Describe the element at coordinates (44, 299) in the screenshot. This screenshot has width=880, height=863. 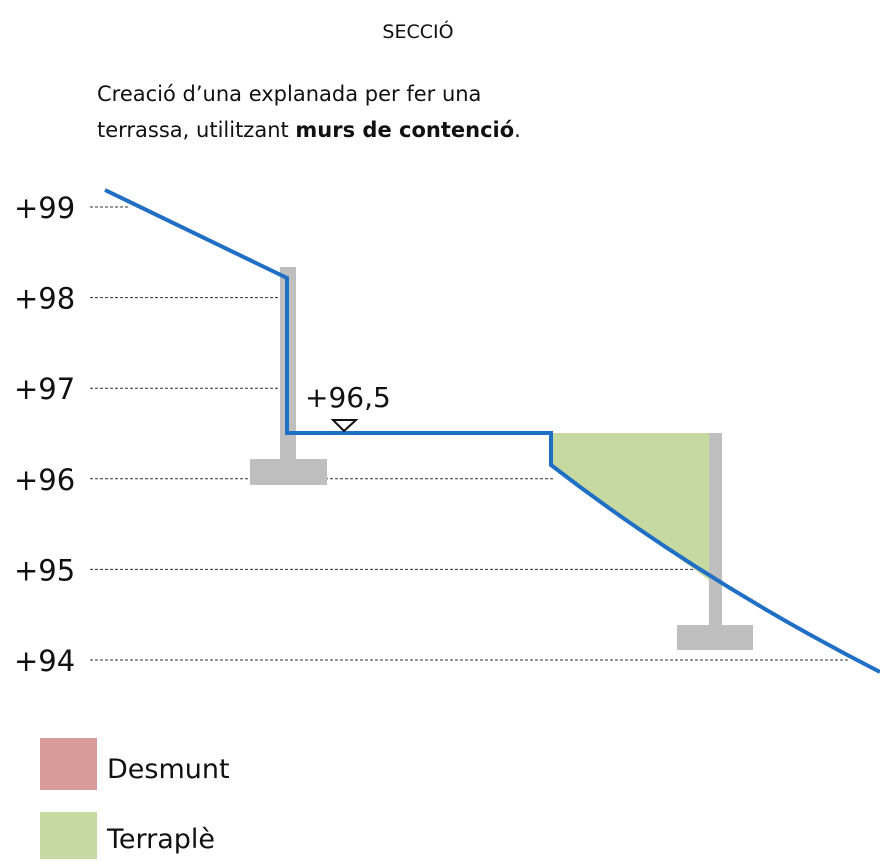
I see `level-label: +98` at that location.